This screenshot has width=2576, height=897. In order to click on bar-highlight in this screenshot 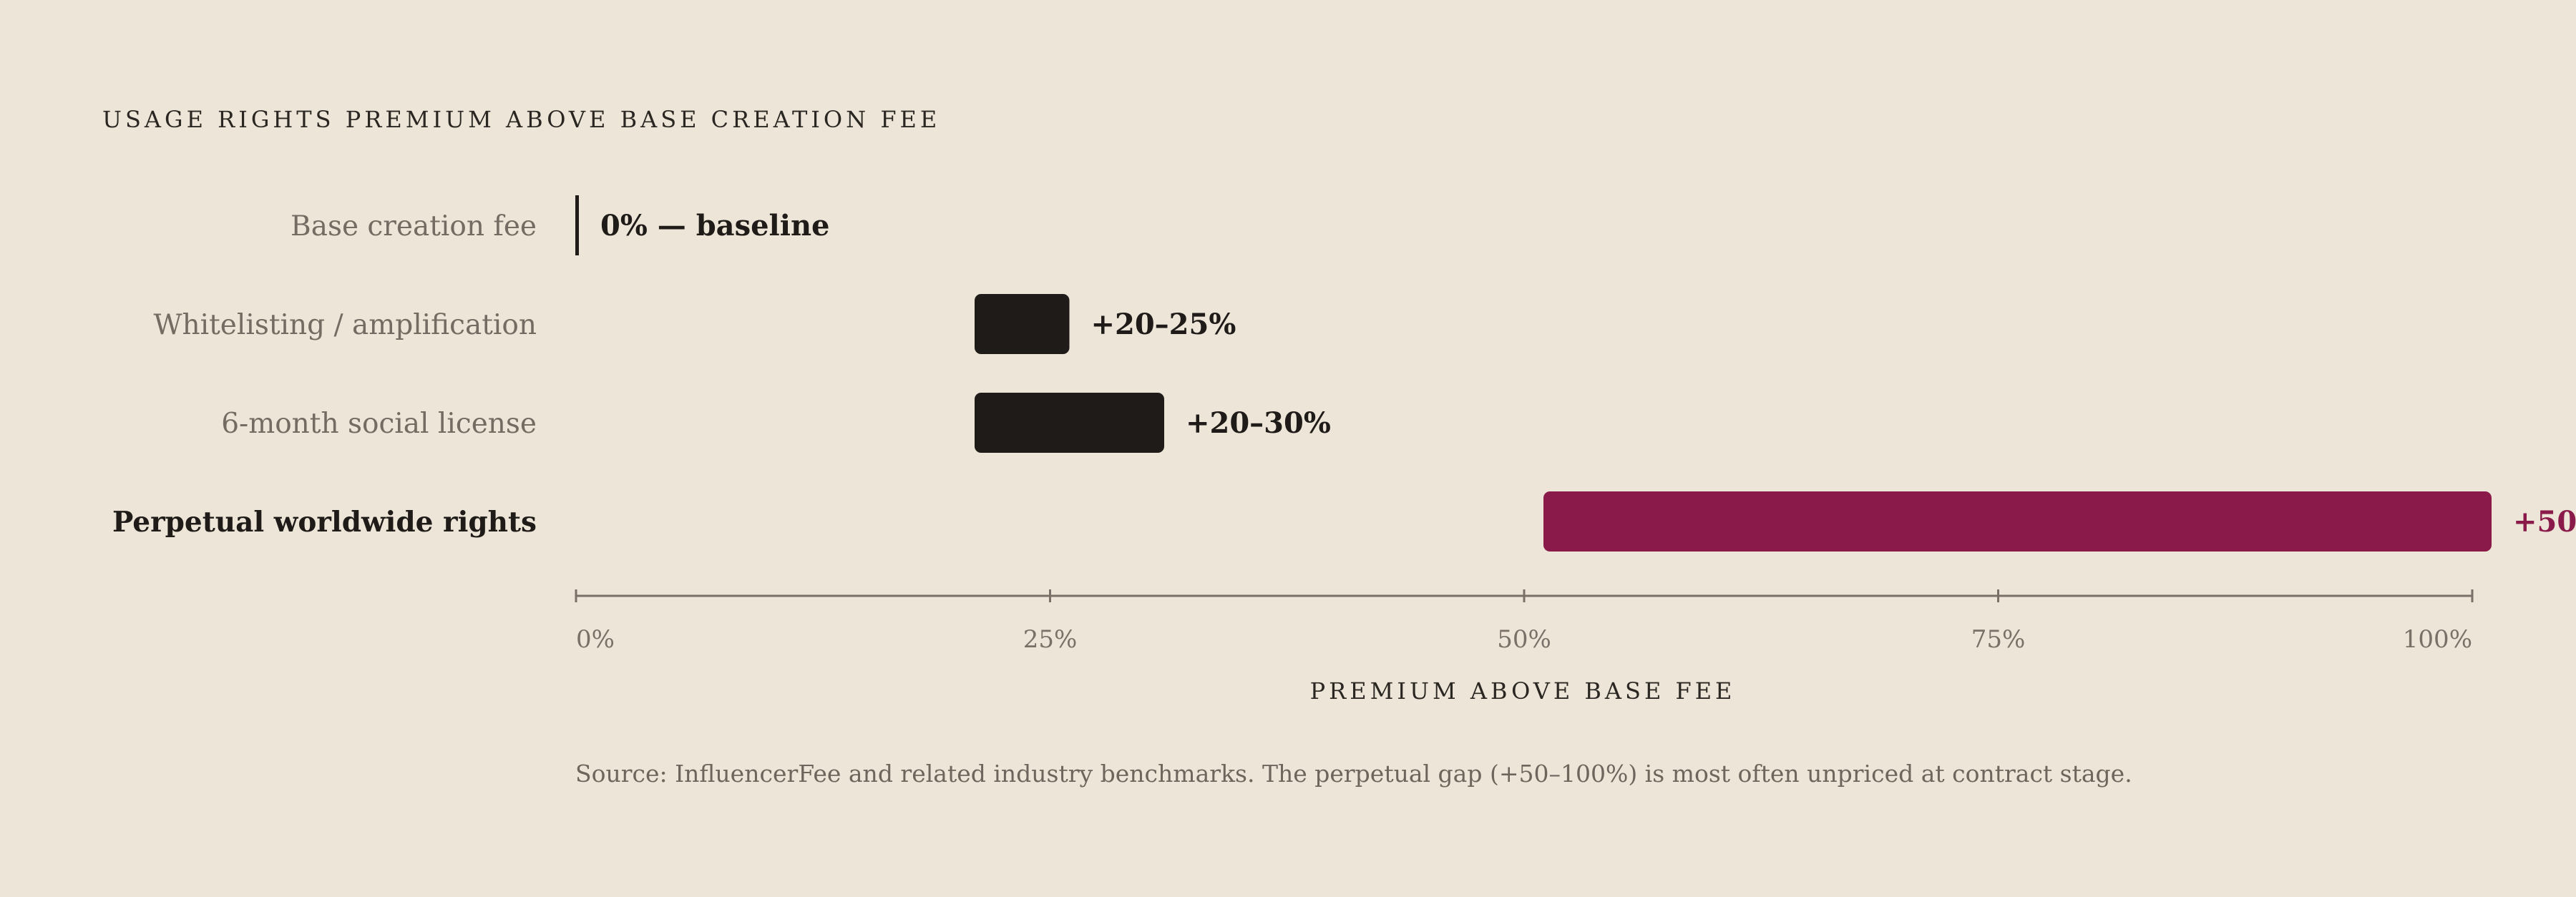, I will do `click(2017, 521)`.